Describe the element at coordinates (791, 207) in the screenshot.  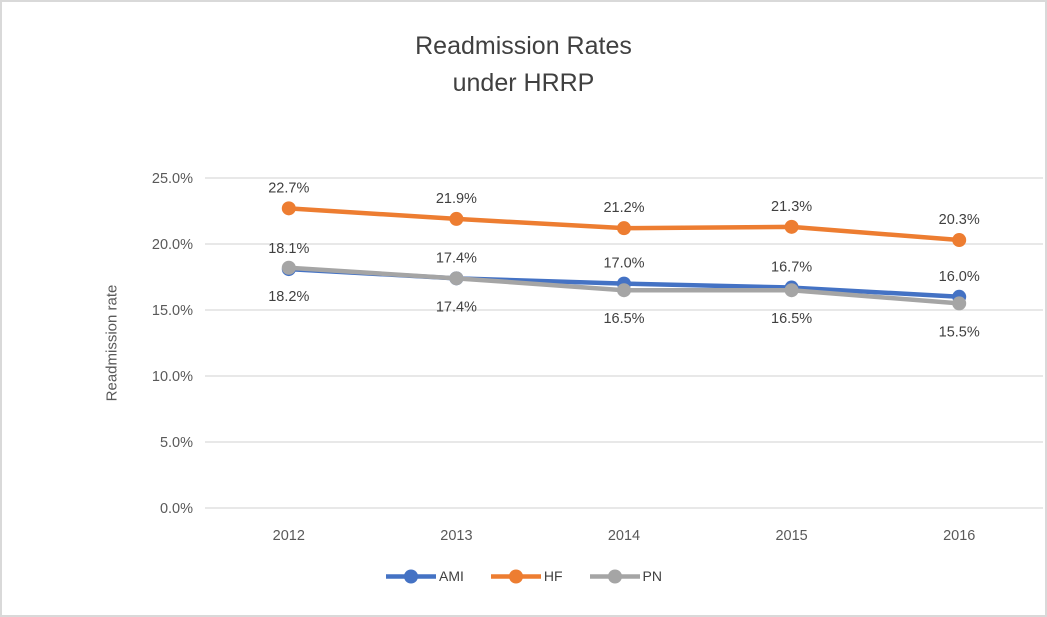
I see `data-label-hf: 21.3%` at that location.